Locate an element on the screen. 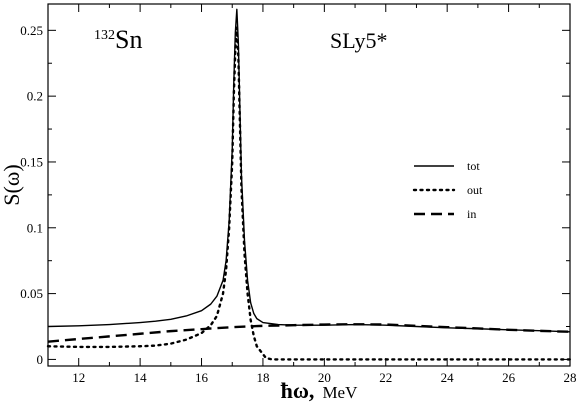  y-tick-label: 0.1 is located at coordinates (35, 227).